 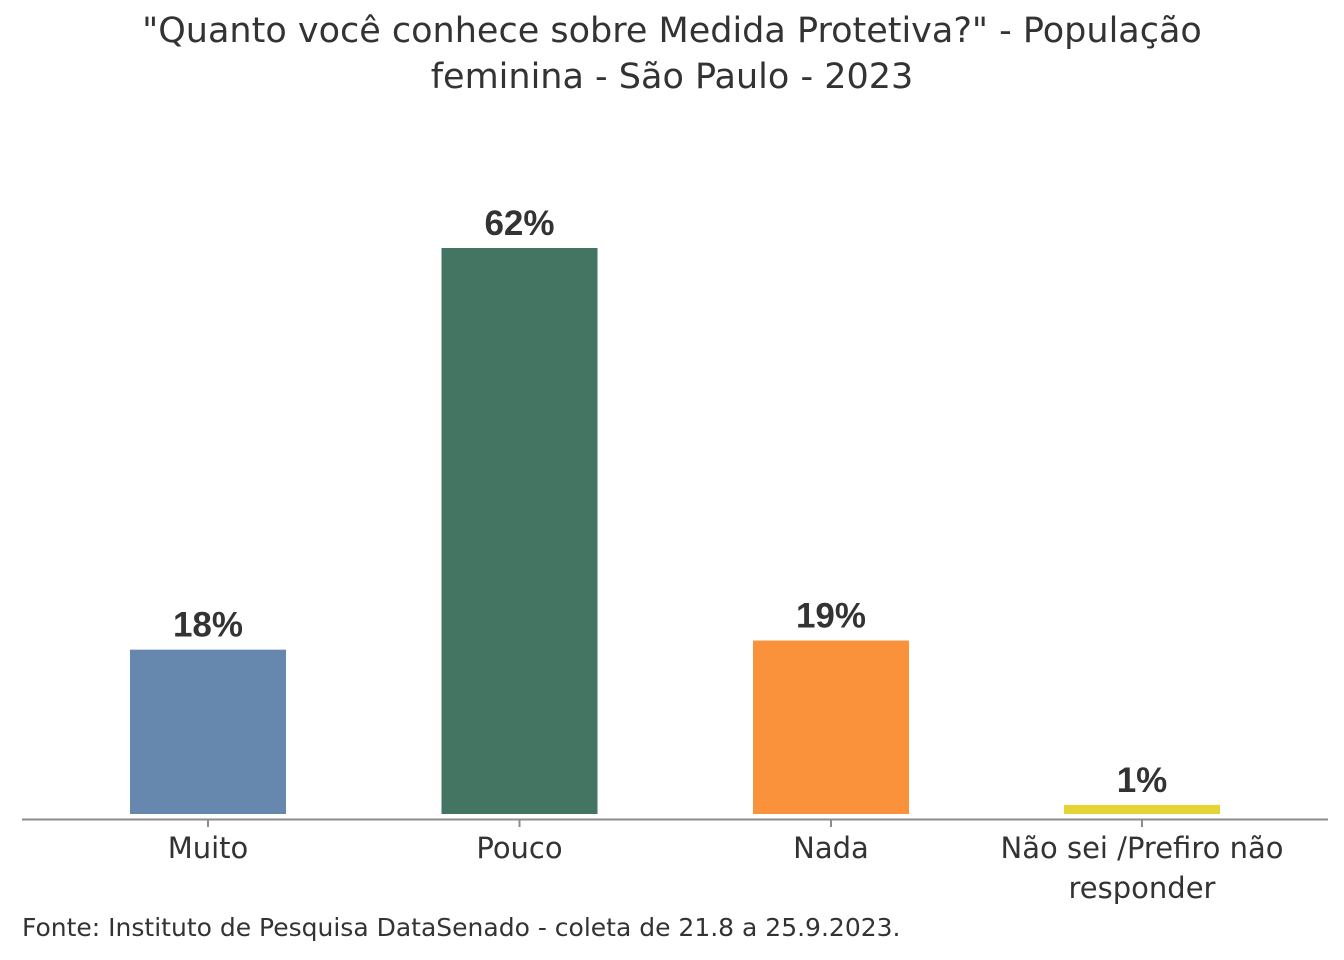 What do you see at coordinates (208, 625) in the screenshot?
I see `data-label: 18%` at bounding box center [208, 625].